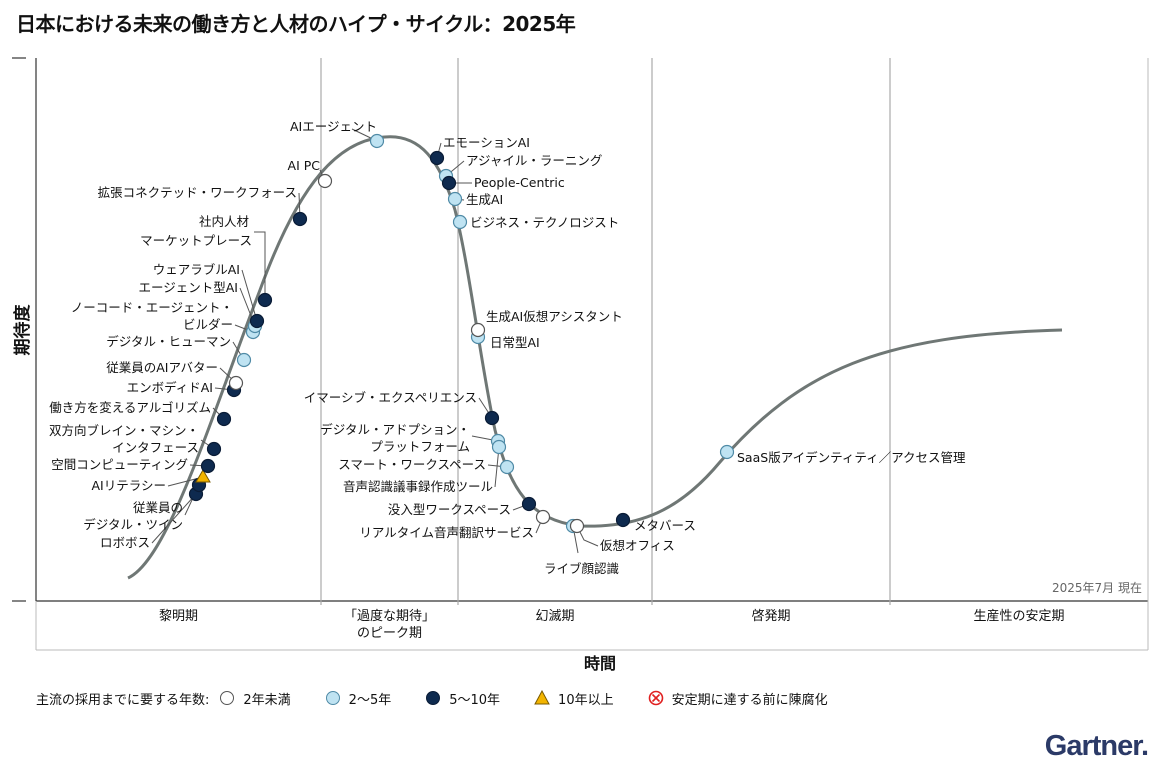  What do you see at coordinates (123, 700) in the screenshot?
I see `legend-title: 主流の採用までに要する年数:` at bounding box center [123, 700].